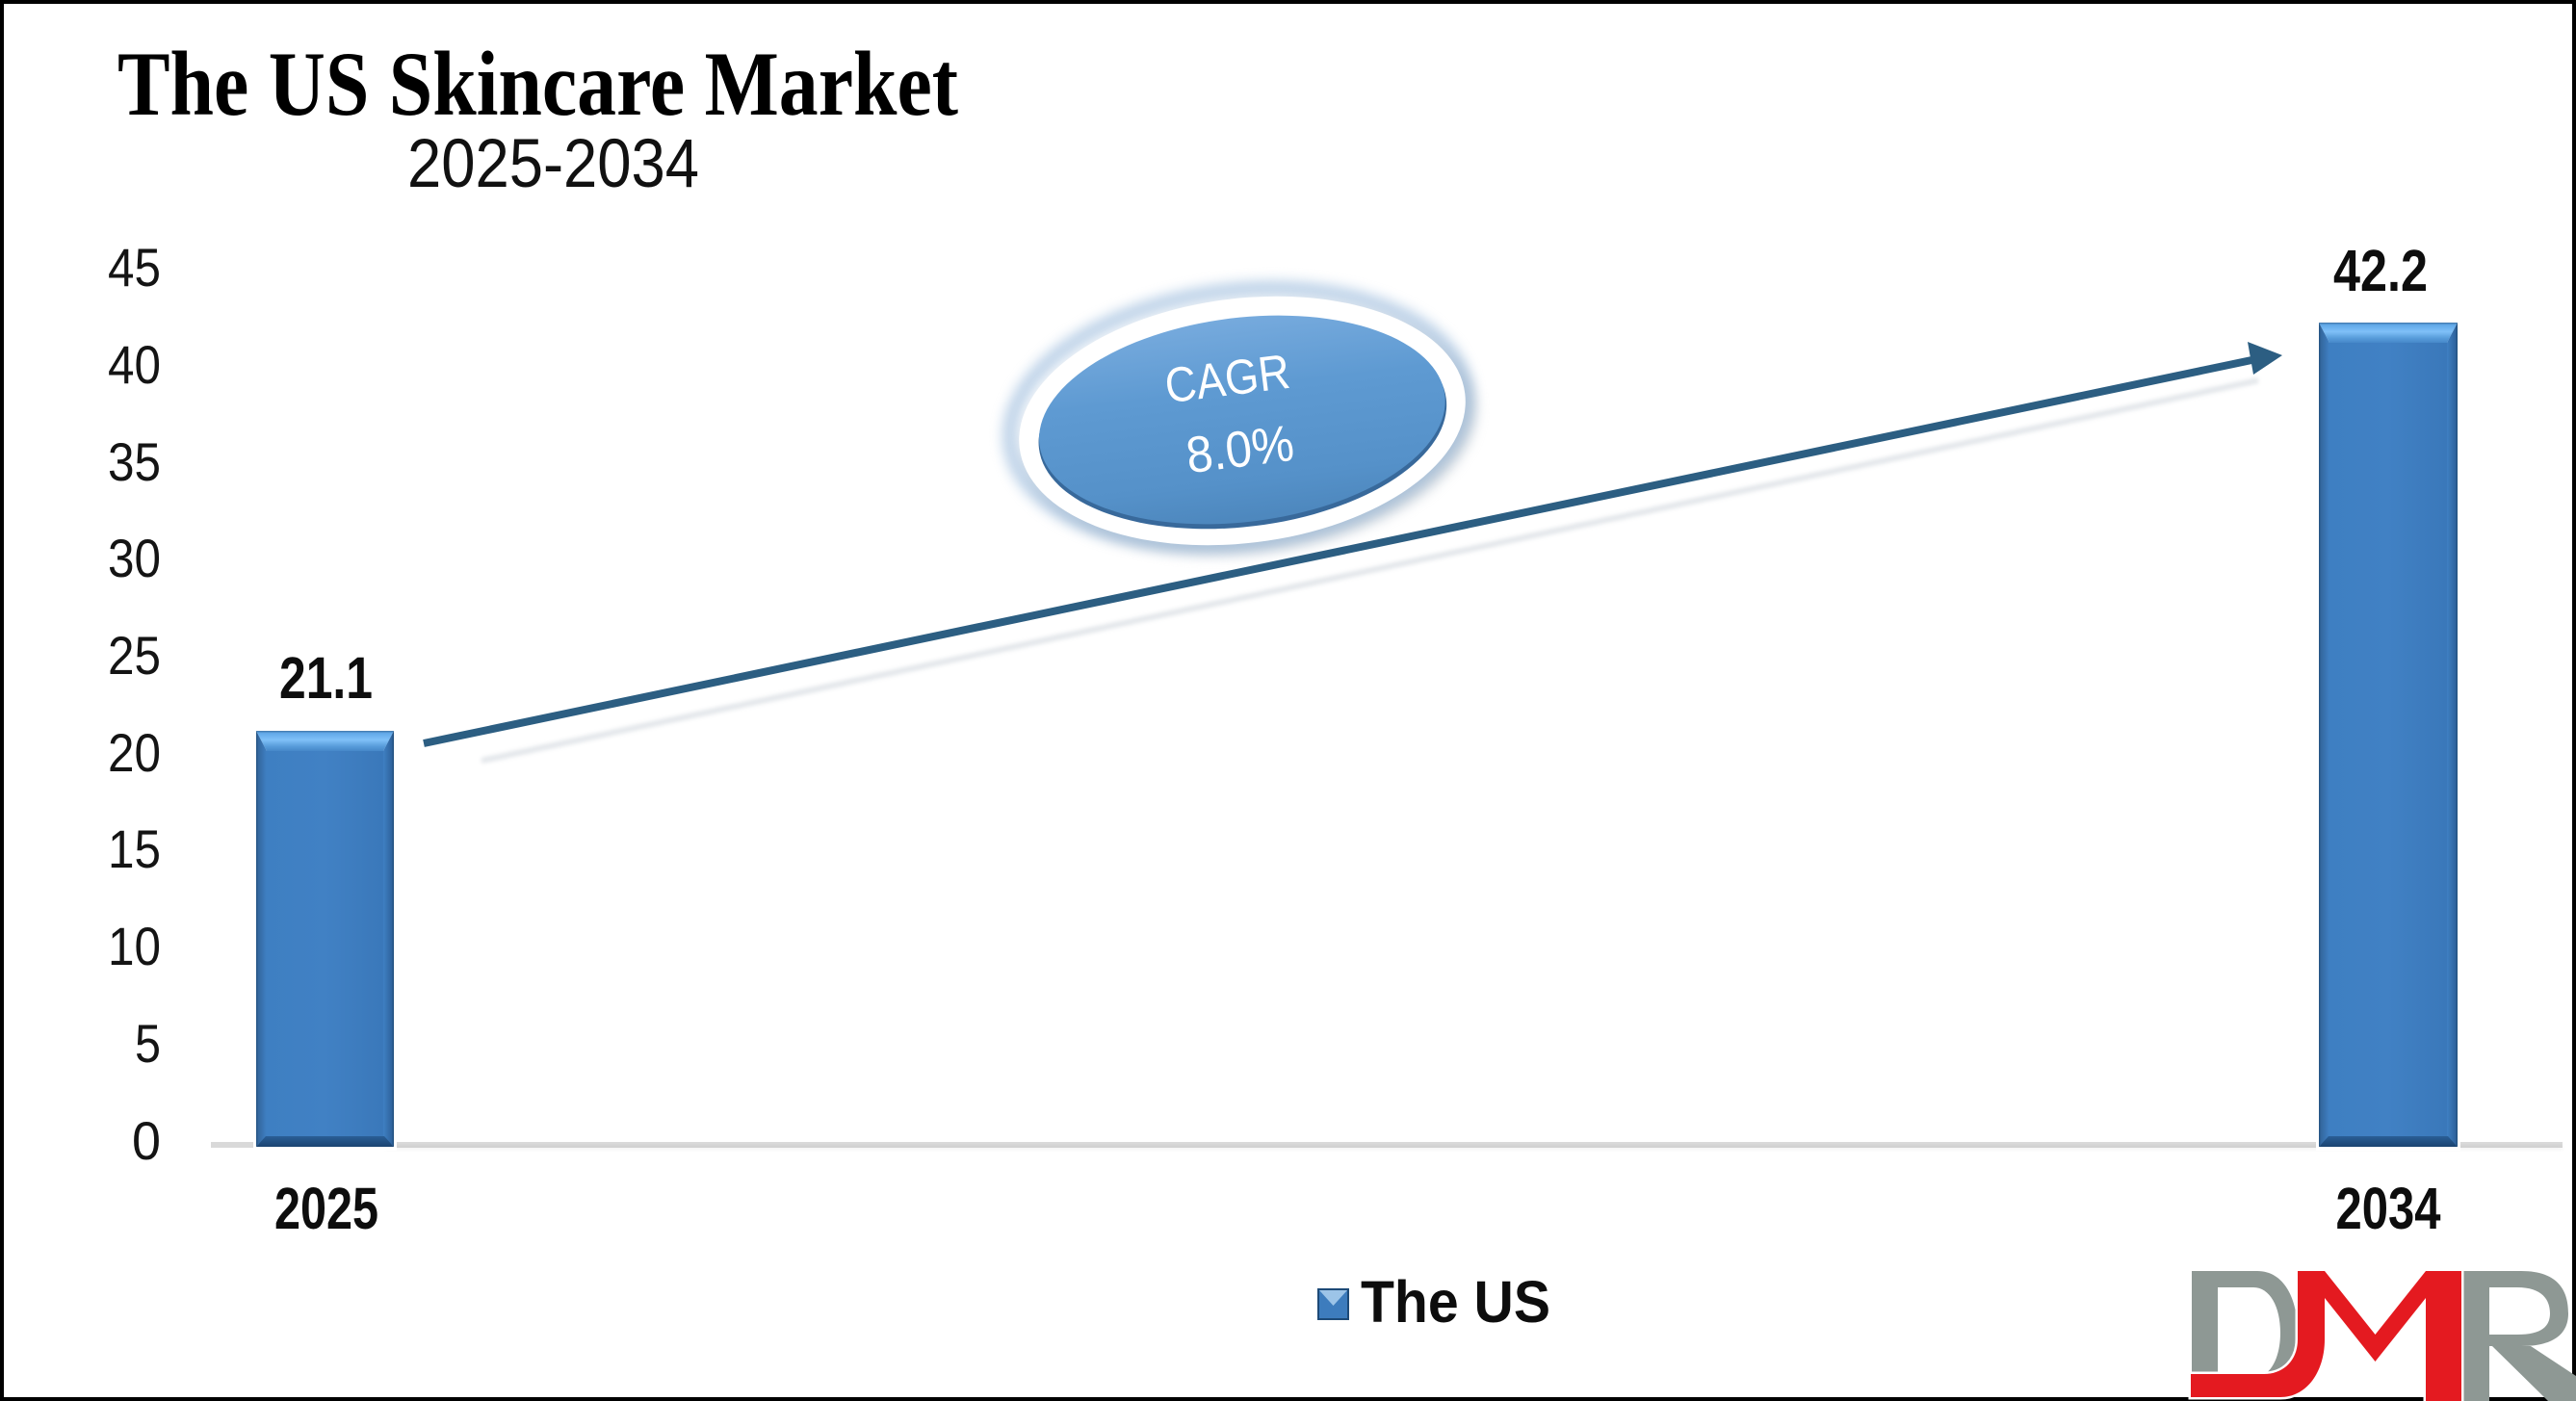 Image resolution: width=2576 pixels, height=1401 pixels. What do you see at coordinates (2380, 270) in the screenshot?
I see `svg-text: 42.2` at bounding box center [2380, 270].